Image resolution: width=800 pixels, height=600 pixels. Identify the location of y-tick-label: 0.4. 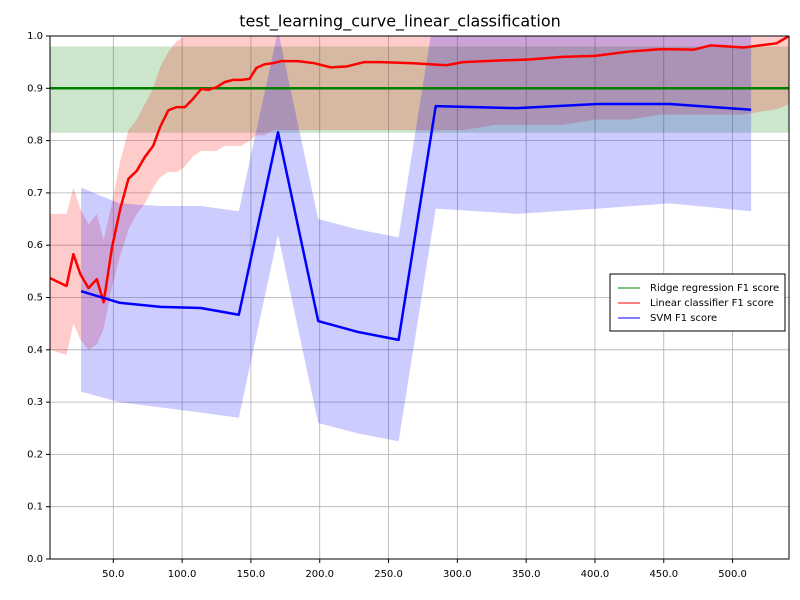
(35, 350).